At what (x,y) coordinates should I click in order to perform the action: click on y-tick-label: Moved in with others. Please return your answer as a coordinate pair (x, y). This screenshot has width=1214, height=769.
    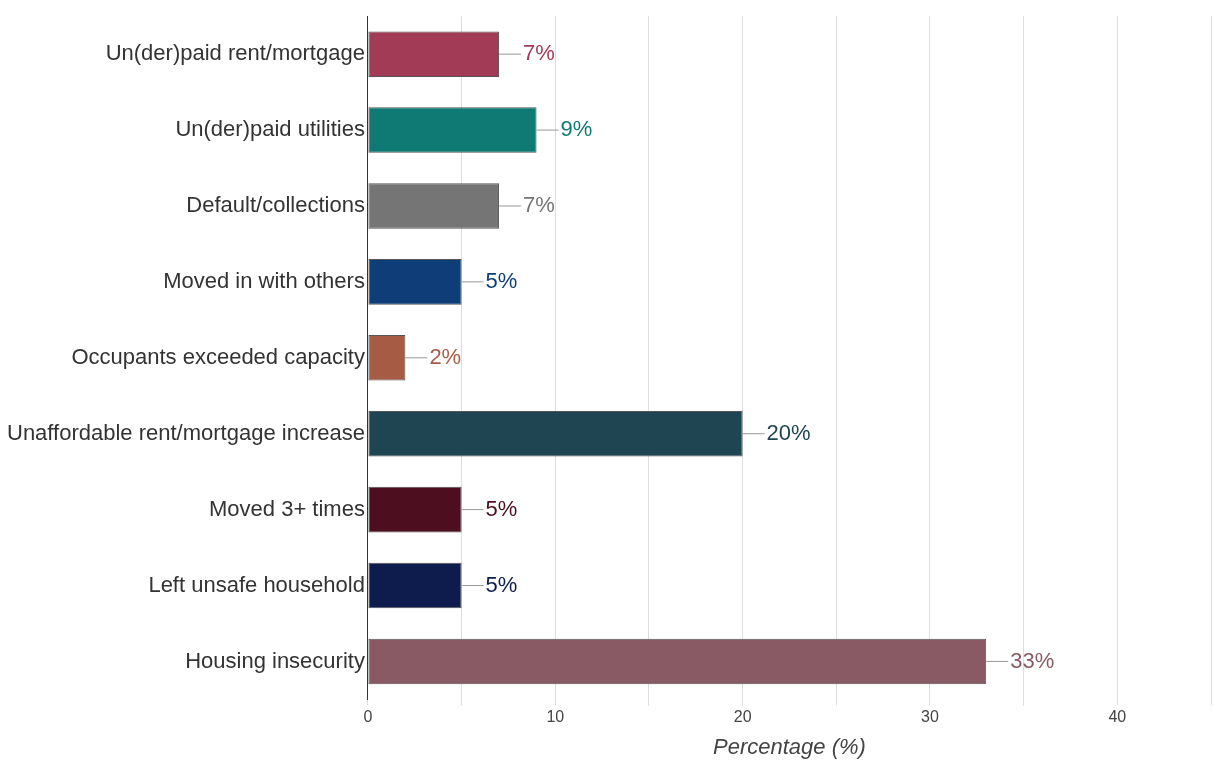
    Looking at the image, I should click on (264, 280).